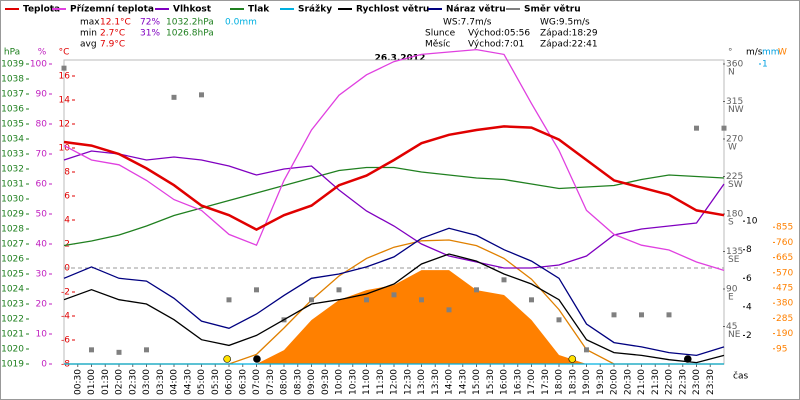  Describe the element at coordinates (734, 177) in the screenshot. I see `y-tick-label: 225` at that location.